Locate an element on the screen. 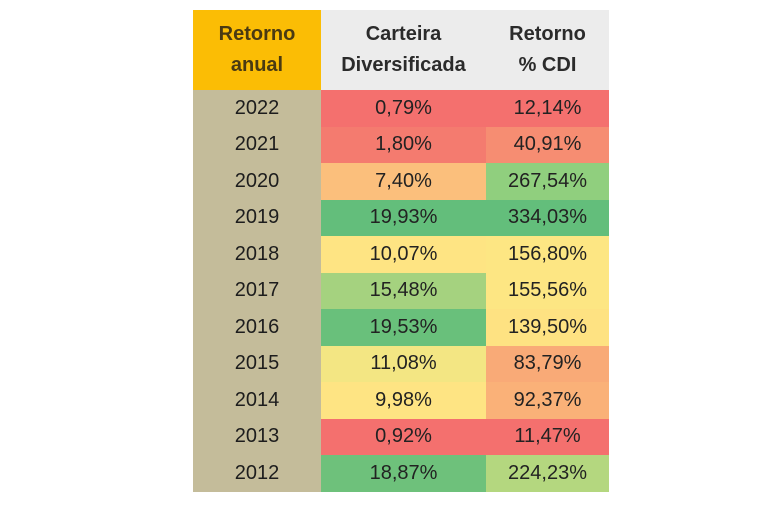  cdi-return-cell: 83,79% is located at coordinates (547, 363).